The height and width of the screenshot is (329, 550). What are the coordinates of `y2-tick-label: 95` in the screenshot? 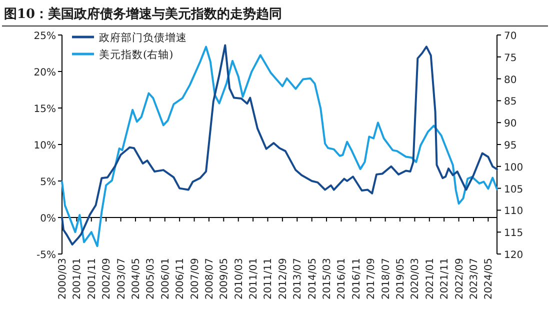 It's located at (510, 146).